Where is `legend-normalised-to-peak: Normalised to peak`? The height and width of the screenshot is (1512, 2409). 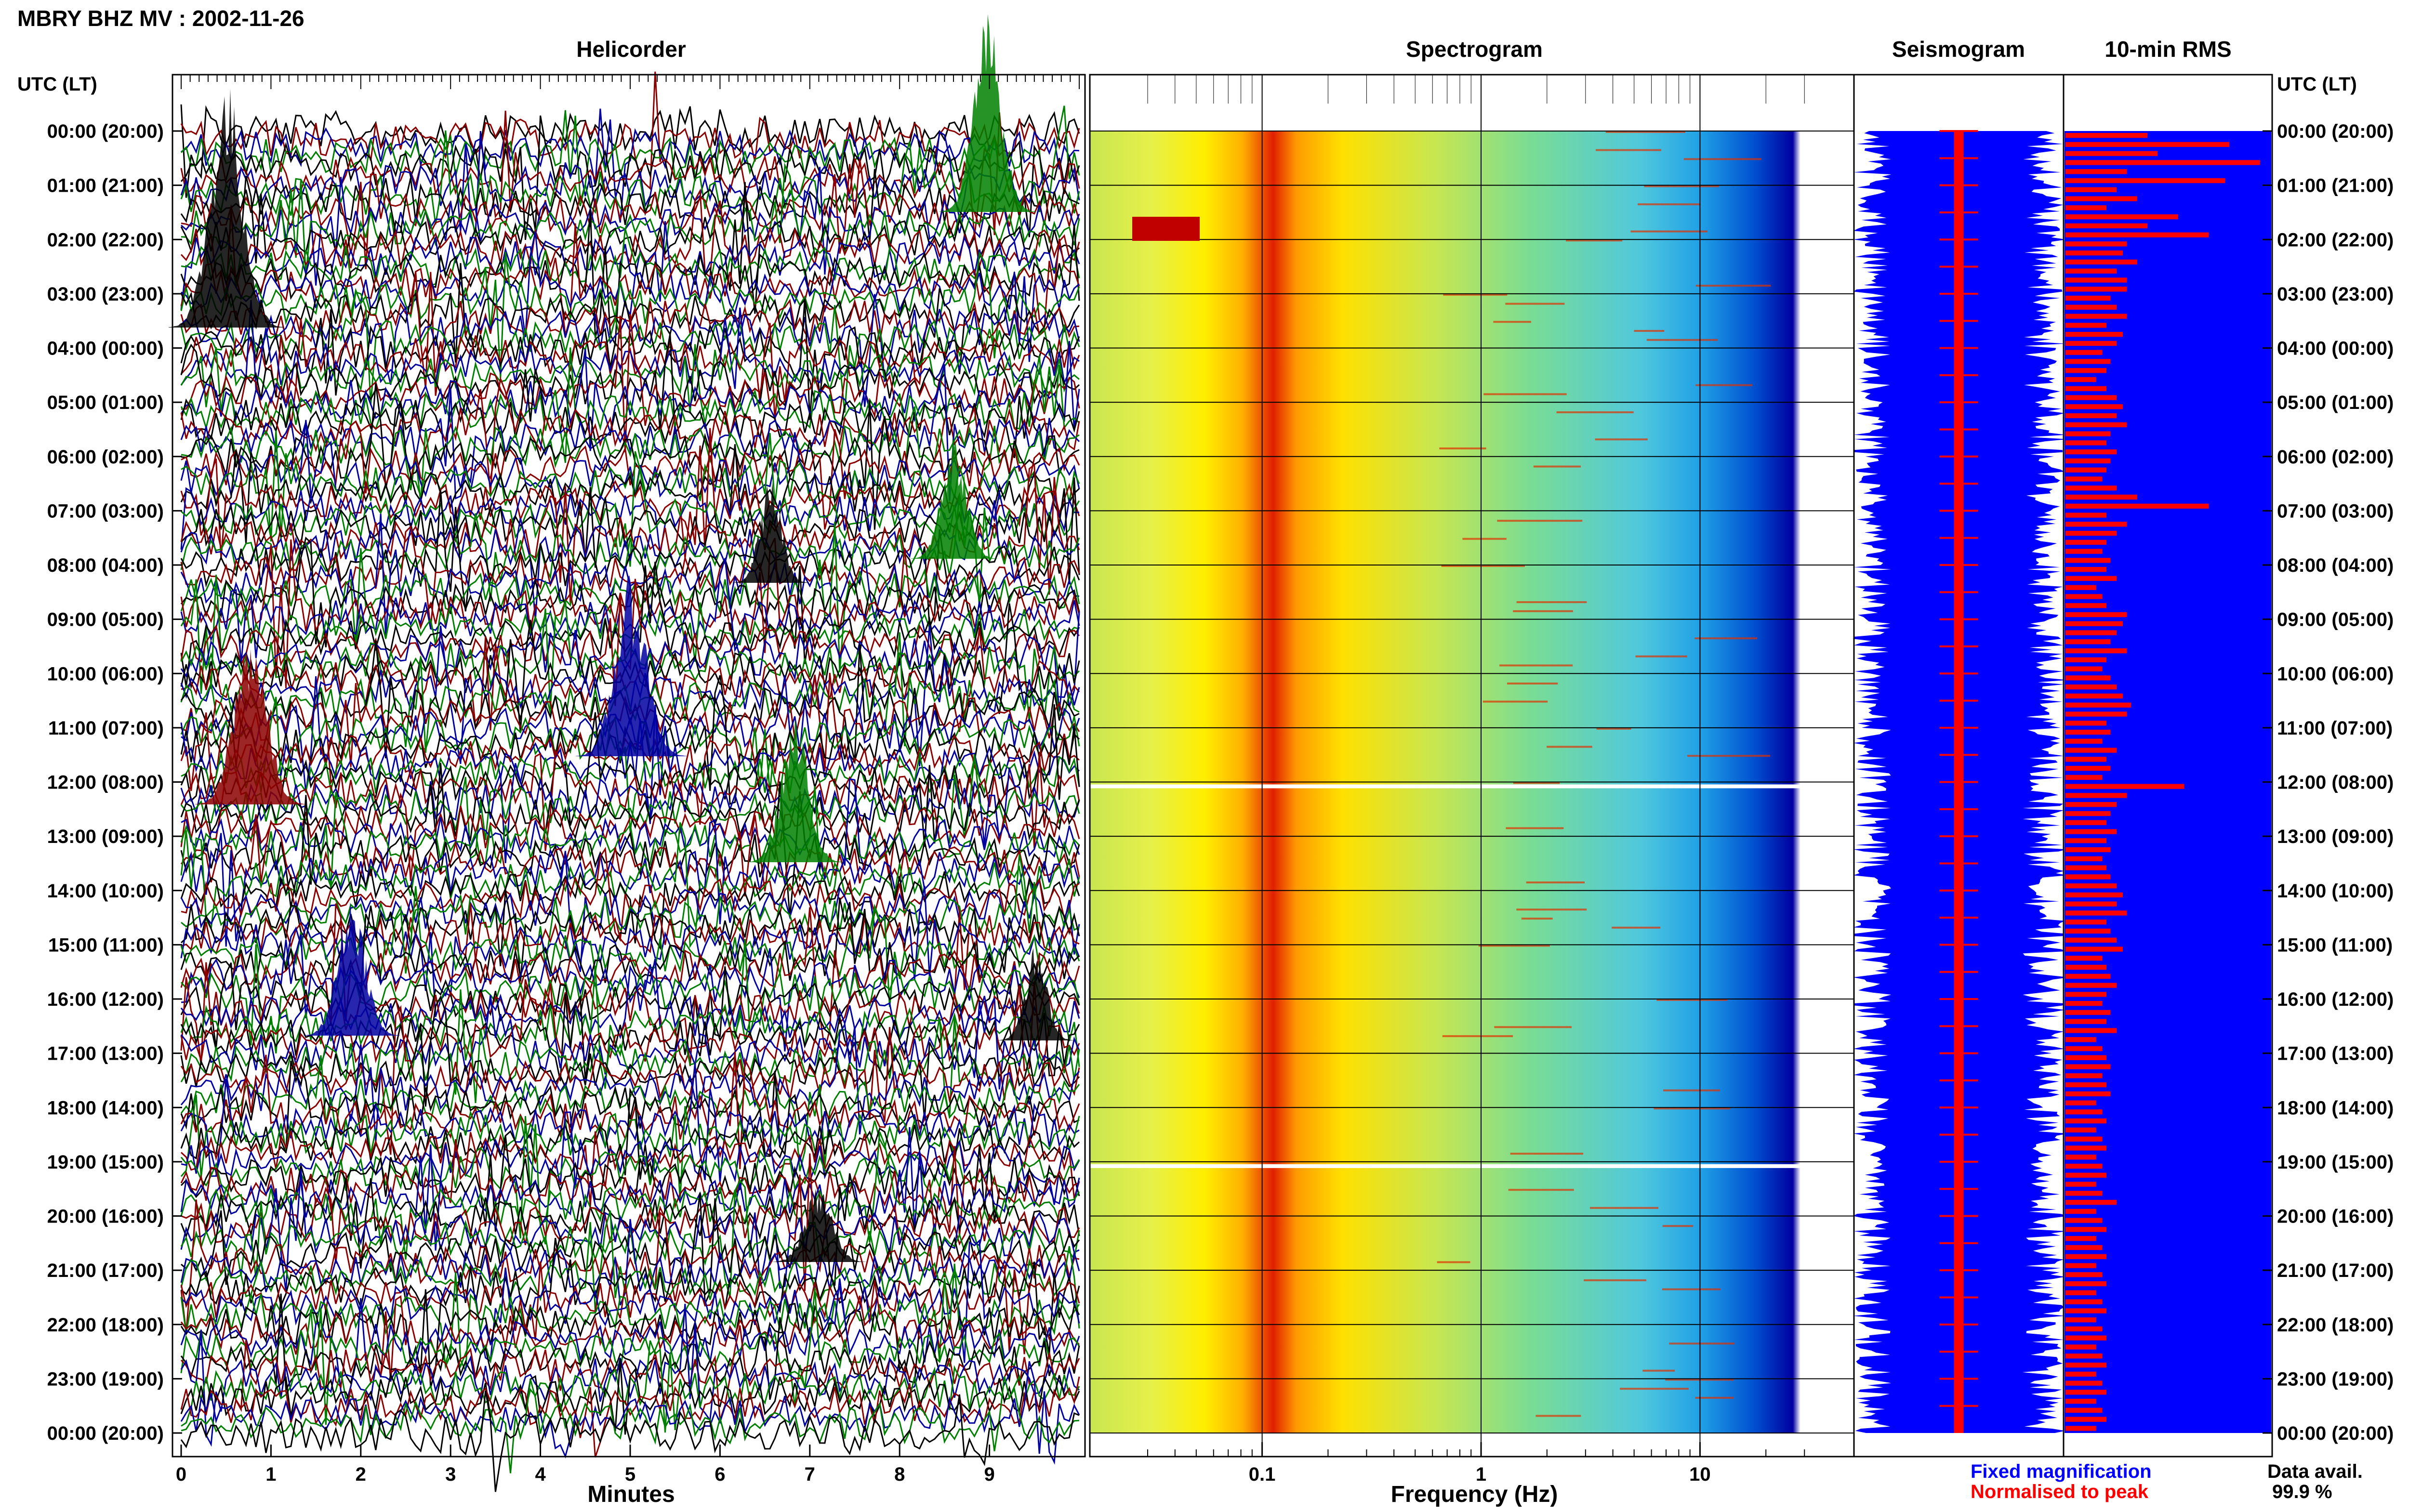
legend-normalised-to-peak: Normalised to peak is located at coordinates (2060, 1491).